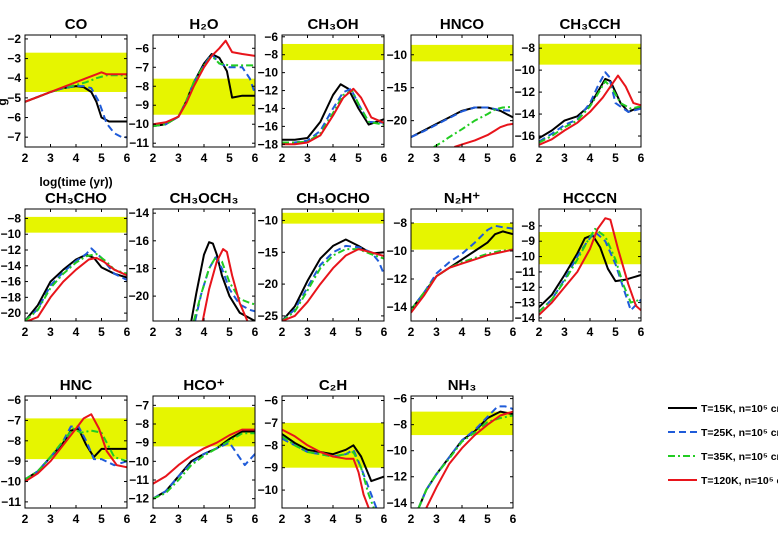 The height and width of the screenshot is (545, 778). What do you see at coordinates (14, 78) in the screenshot?
I see `y-tick-label: −4` at bounding box center [14, 78].